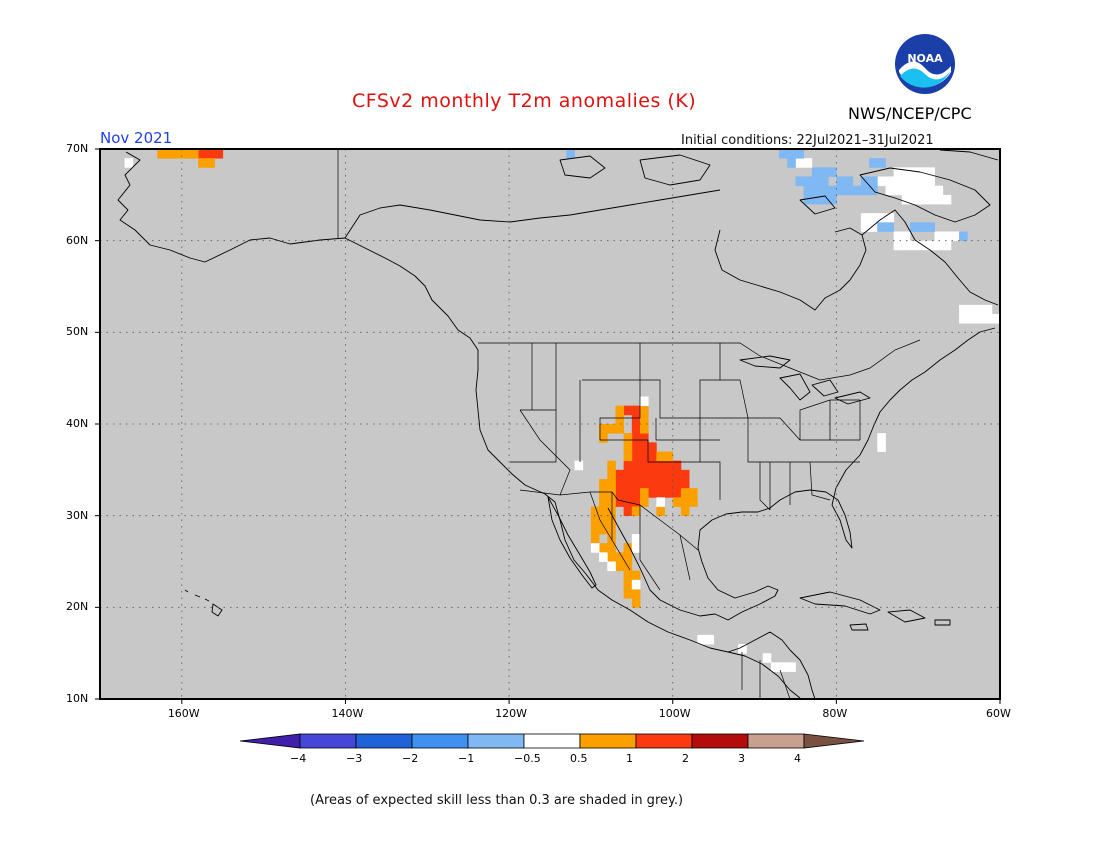  I want to click on initial-conditions: Initial conditions: 22Jul2021–31Jul2021, so click(807, 140).